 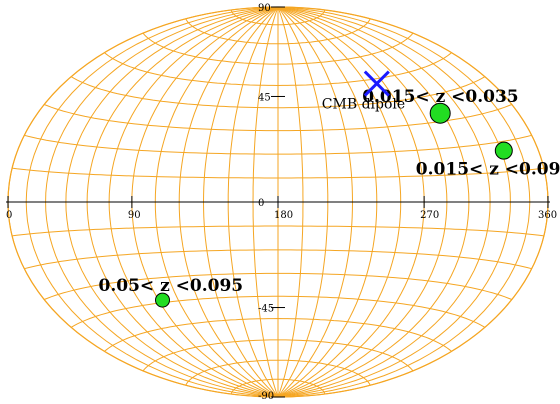 I want to click on y-tick-neg45: -45, so click(x=266, y=309).